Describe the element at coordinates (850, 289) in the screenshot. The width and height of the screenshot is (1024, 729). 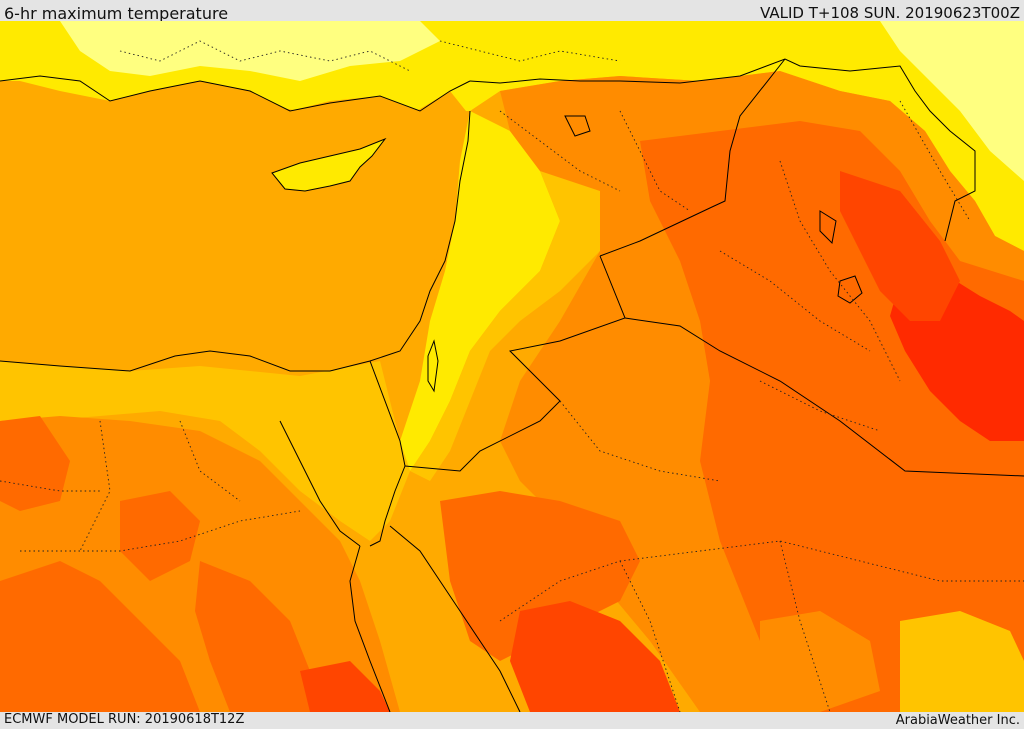
I see `lake-iraq` at that location.